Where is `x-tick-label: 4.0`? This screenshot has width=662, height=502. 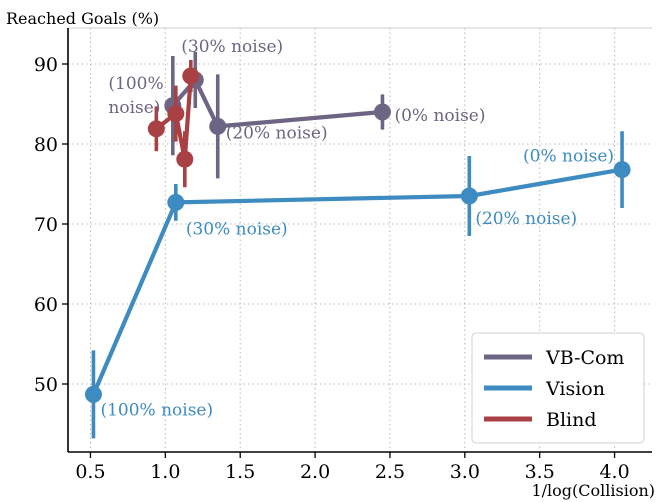
x-tick-label: 4.0 is located at coordinates (614, 472).